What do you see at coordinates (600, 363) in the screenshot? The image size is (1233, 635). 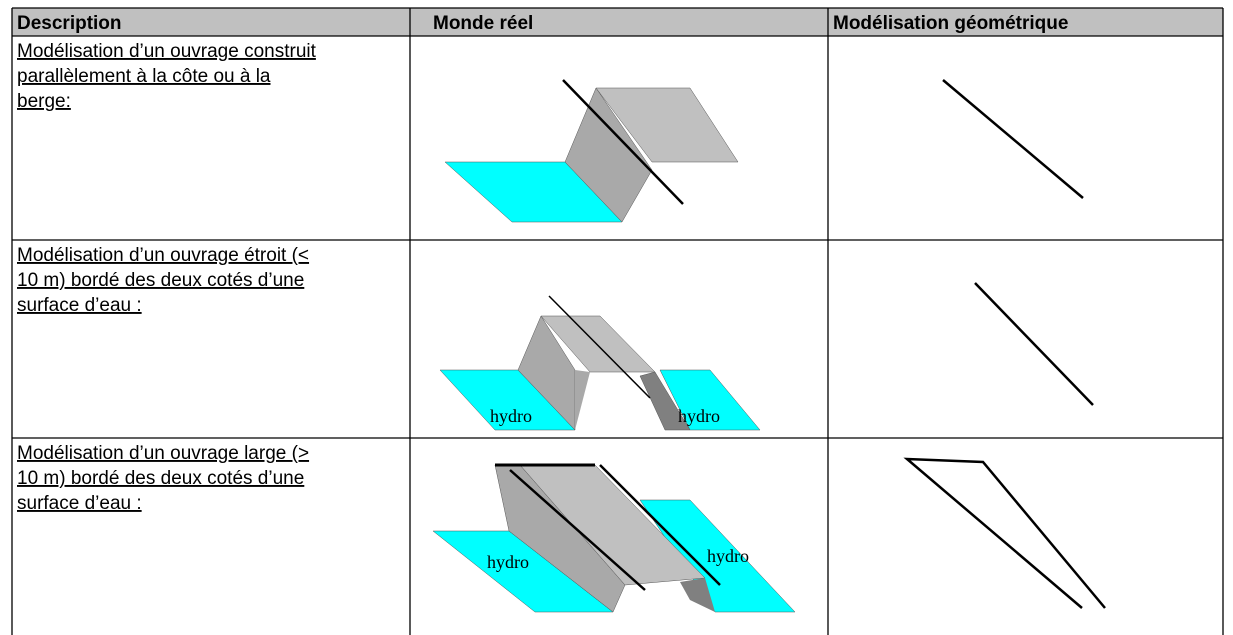 I see `illustration-2: hydro hydro` at bounding box center [600, 363].